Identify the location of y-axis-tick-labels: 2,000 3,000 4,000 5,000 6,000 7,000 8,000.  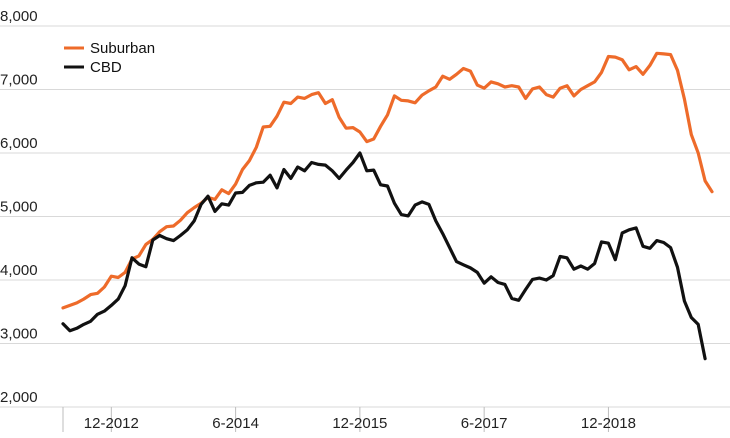
(19, 207).